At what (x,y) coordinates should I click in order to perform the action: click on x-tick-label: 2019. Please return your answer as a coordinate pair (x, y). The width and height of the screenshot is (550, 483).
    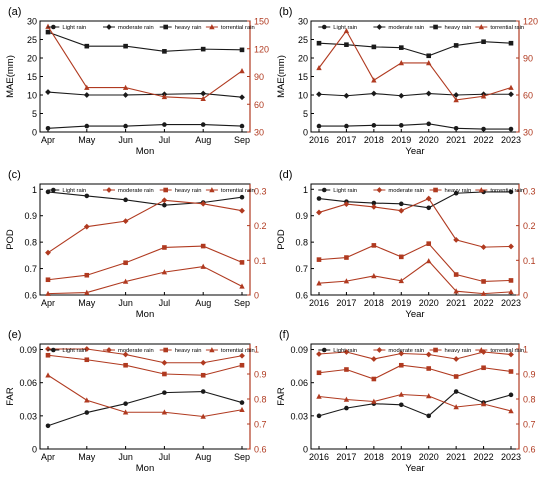
    Looking at the image, I should click on (401, 457).